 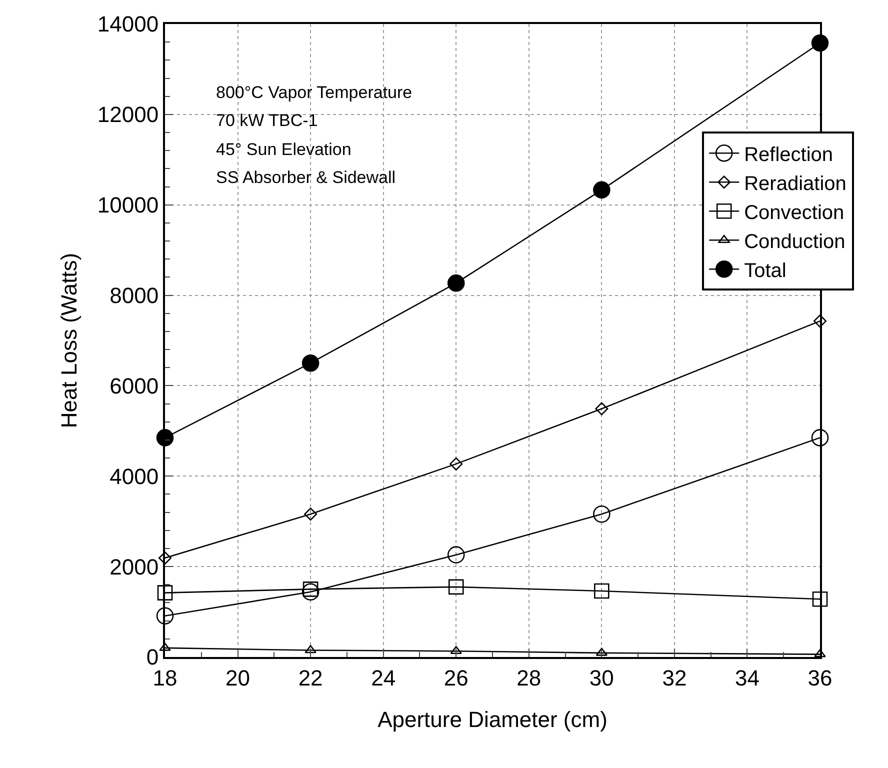 What do you see at coordinates (238, 677) in the screenshot?
I see `x-tick-label: 20` at bounding box center [238, 677].